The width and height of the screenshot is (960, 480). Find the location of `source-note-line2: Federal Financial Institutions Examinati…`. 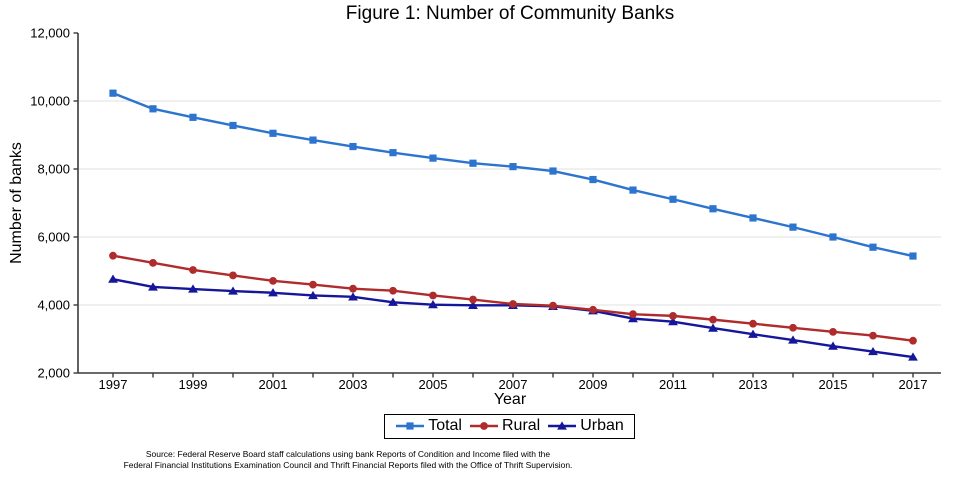

source-note-line2: Federal Financial Institutions Examinati… is located at coordinates (348, 465).